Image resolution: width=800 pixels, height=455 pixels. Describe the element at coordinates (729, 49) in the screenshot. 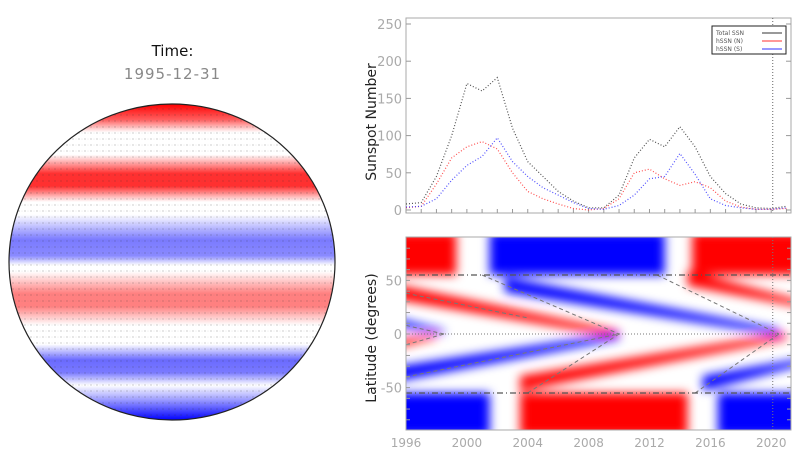

I see `legend-label: hSSN (S)` at that location.